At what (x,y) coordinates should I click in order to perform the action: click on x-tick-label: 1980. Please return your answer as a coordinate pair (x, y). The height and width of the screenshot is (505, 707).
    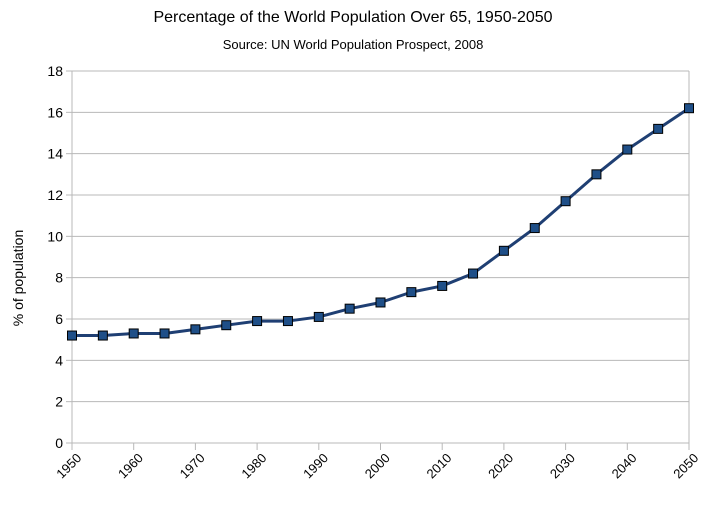
    Looking at the image, I should click on (253, 465).